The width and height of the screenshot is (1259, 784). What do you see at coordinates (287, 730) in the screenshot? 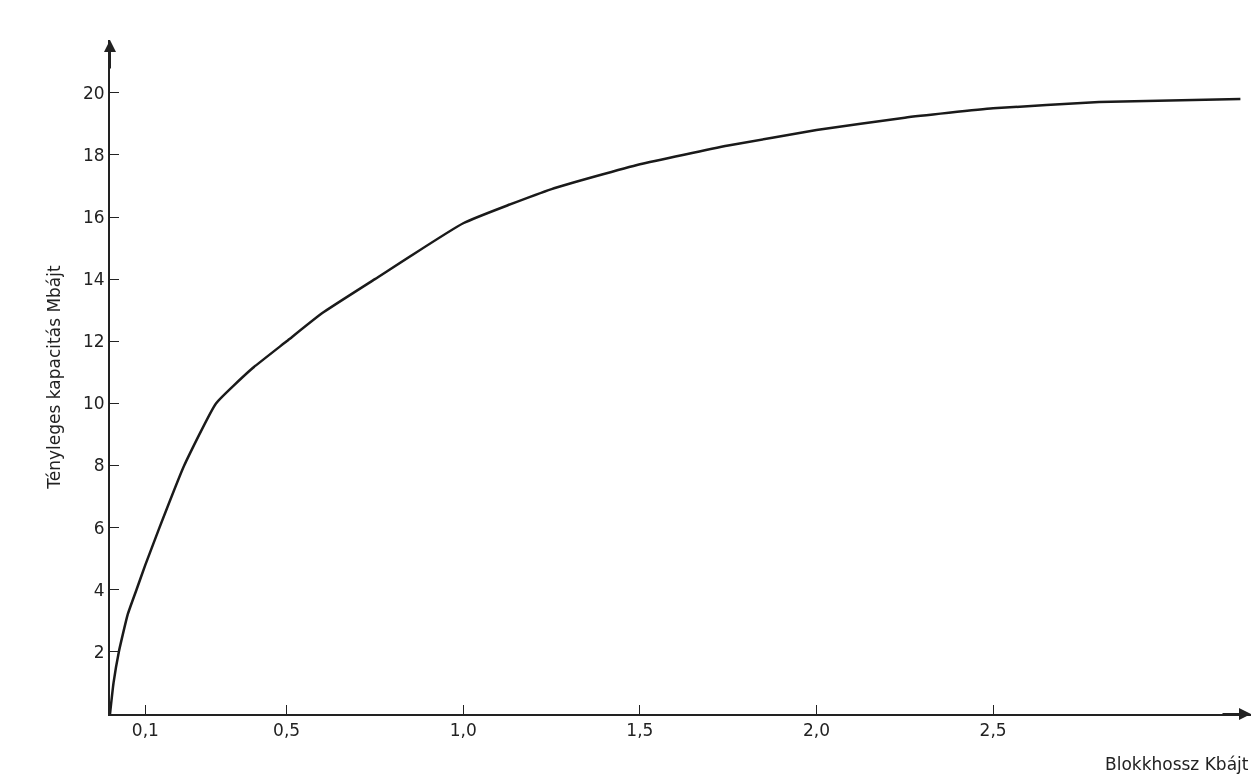
I see `x-tick-label: 0,5` at bounding box center [287, 730].